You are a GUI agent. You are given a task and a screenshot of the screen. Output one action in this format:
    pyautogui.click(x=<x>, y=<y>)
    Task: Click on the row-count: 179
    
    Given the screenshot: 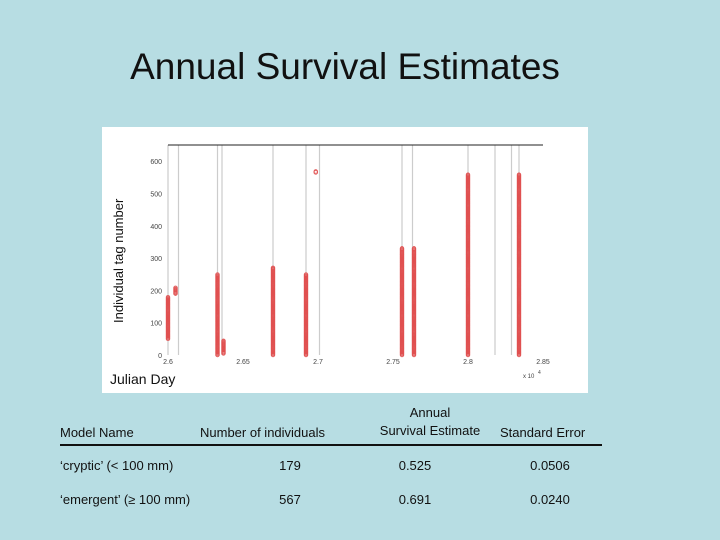 What is the action you would take?
    pyautogui.click(x=290, y=465)
    